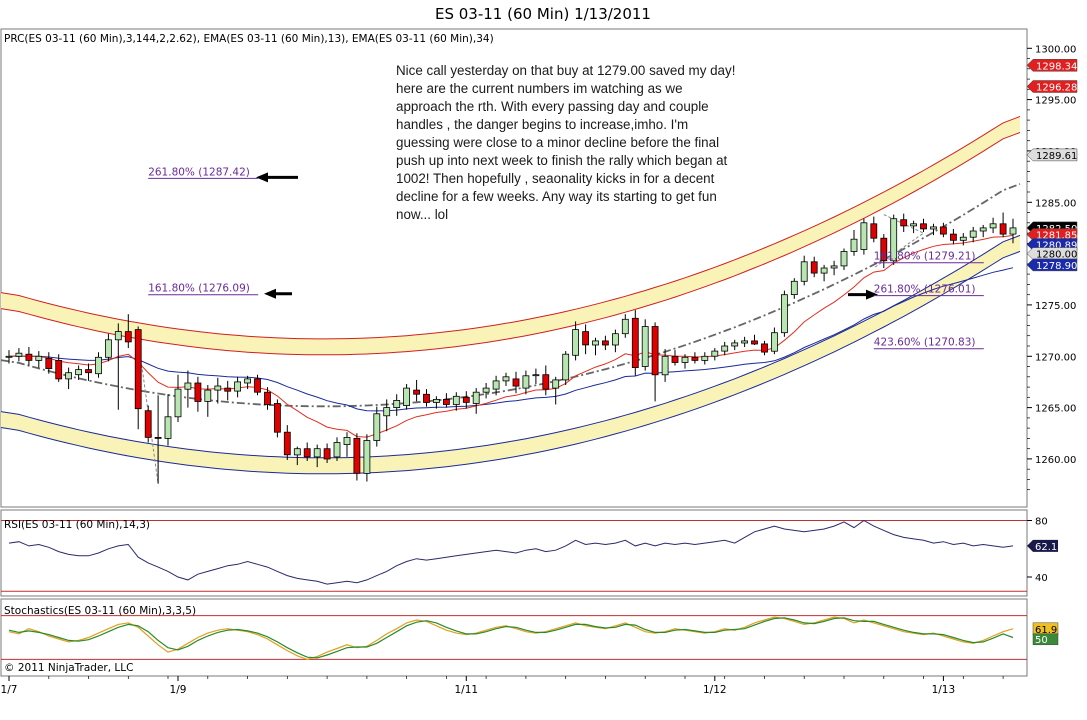 This screenshot has width=1087, height=720. I want to click on price-label-text: 1296.28, so click(1056, 88).